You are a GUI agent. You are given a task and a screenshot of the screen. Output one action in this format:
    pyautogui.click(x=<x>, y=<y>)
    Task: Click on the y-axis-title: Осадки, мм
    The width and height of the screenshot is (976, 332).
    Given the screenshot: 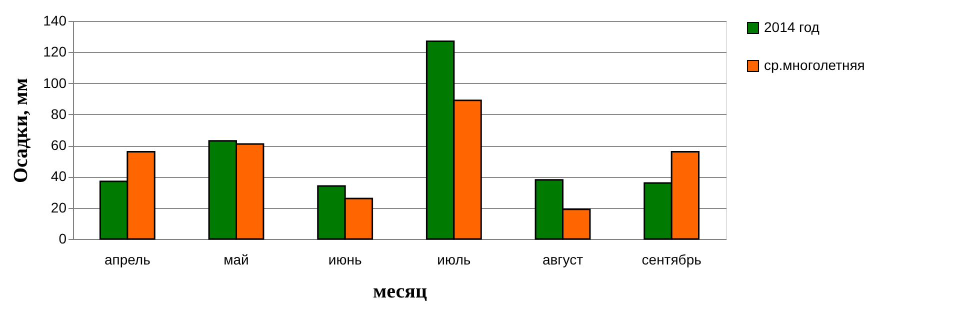 What is the action you would take?
    pyautogui.click(x=21, y=131)
    